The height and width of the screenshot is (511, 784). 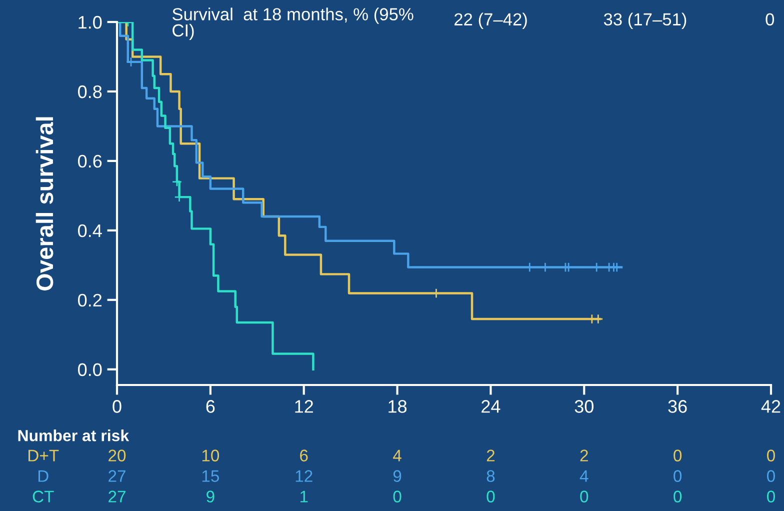 What do you see at coordinates (304, 456) in the screenshot?
I see `text: 6` at bounding box center [304, 456].